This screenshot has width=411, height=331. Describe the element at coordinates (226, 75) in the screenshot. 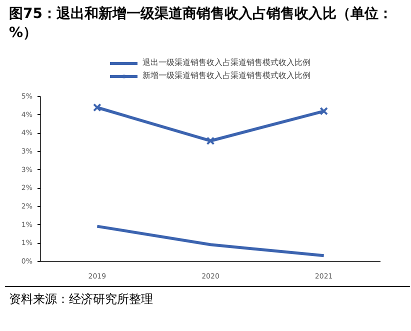

I see `legend-label: 新增一级渠道销售收入占渠道销售模式收入比例` at that location.